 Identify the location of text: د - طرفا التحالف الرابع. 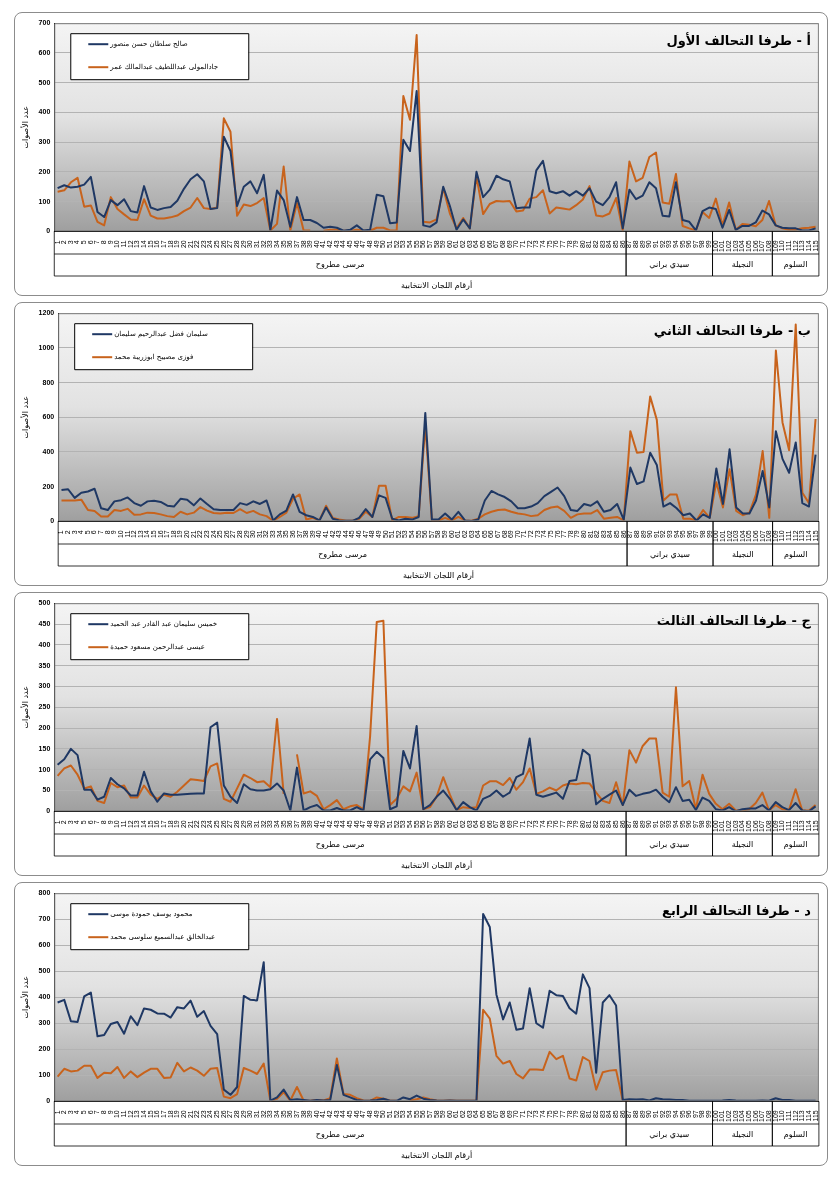
(737, 910).